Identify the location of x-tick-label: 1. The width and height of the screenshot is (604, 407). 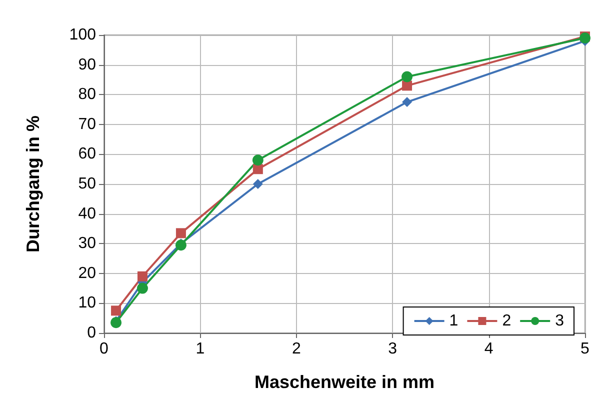
(200, 349).